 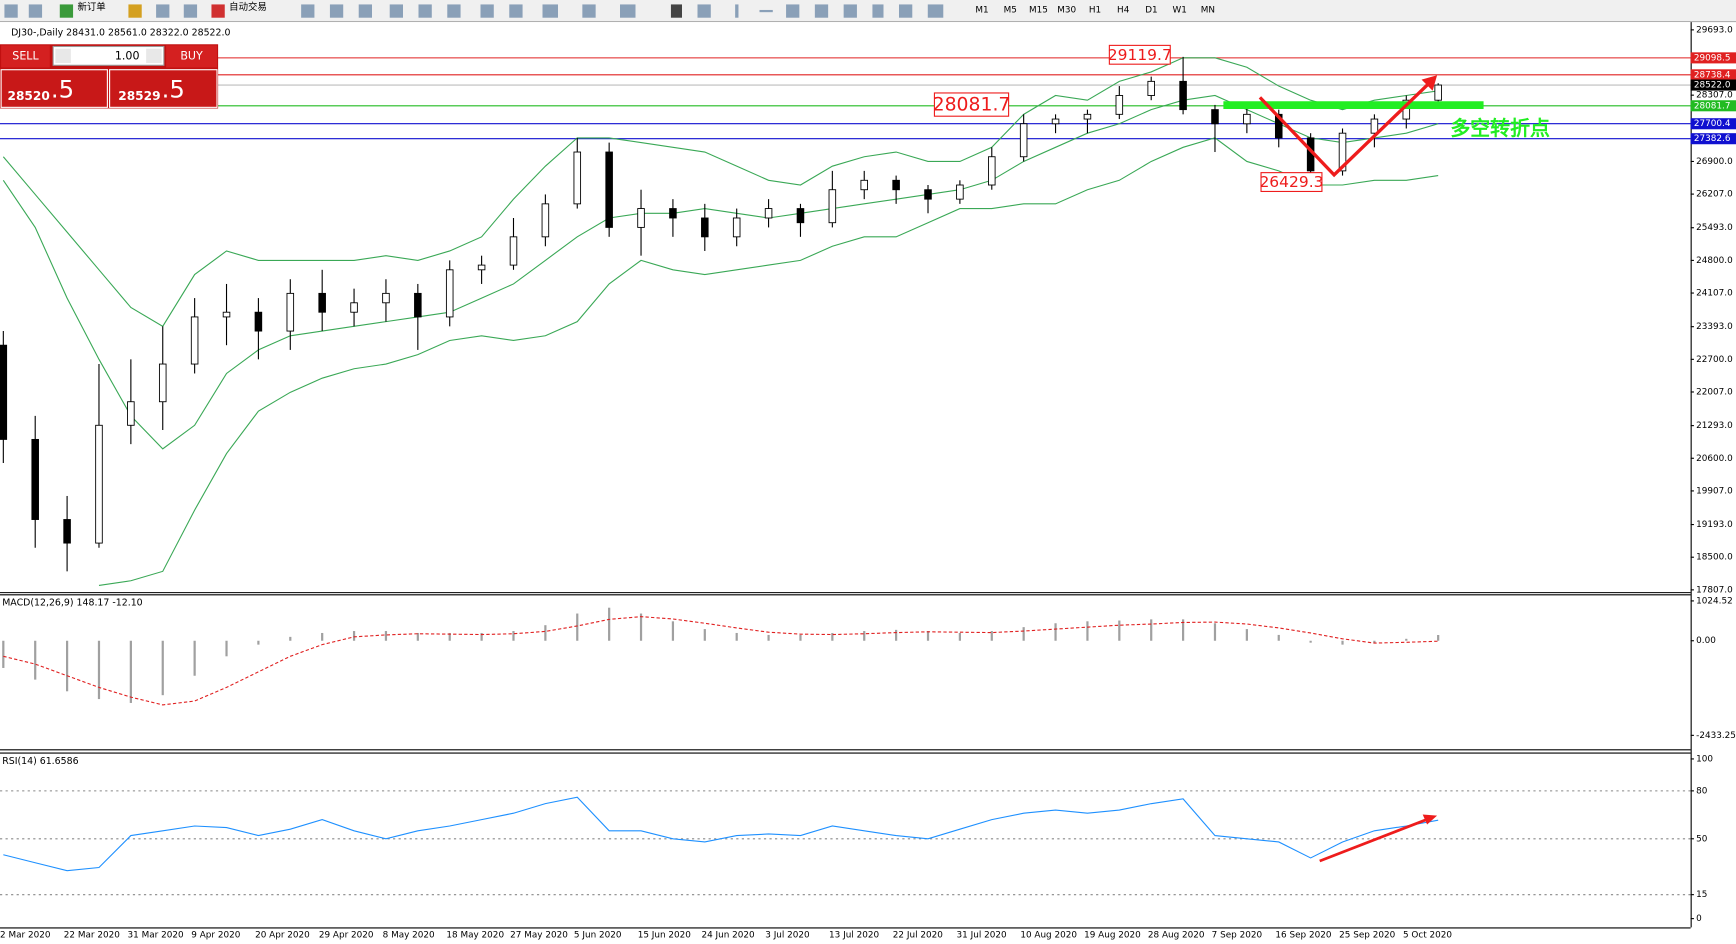 I want to click on bid-button, so click(x=54, y=88).